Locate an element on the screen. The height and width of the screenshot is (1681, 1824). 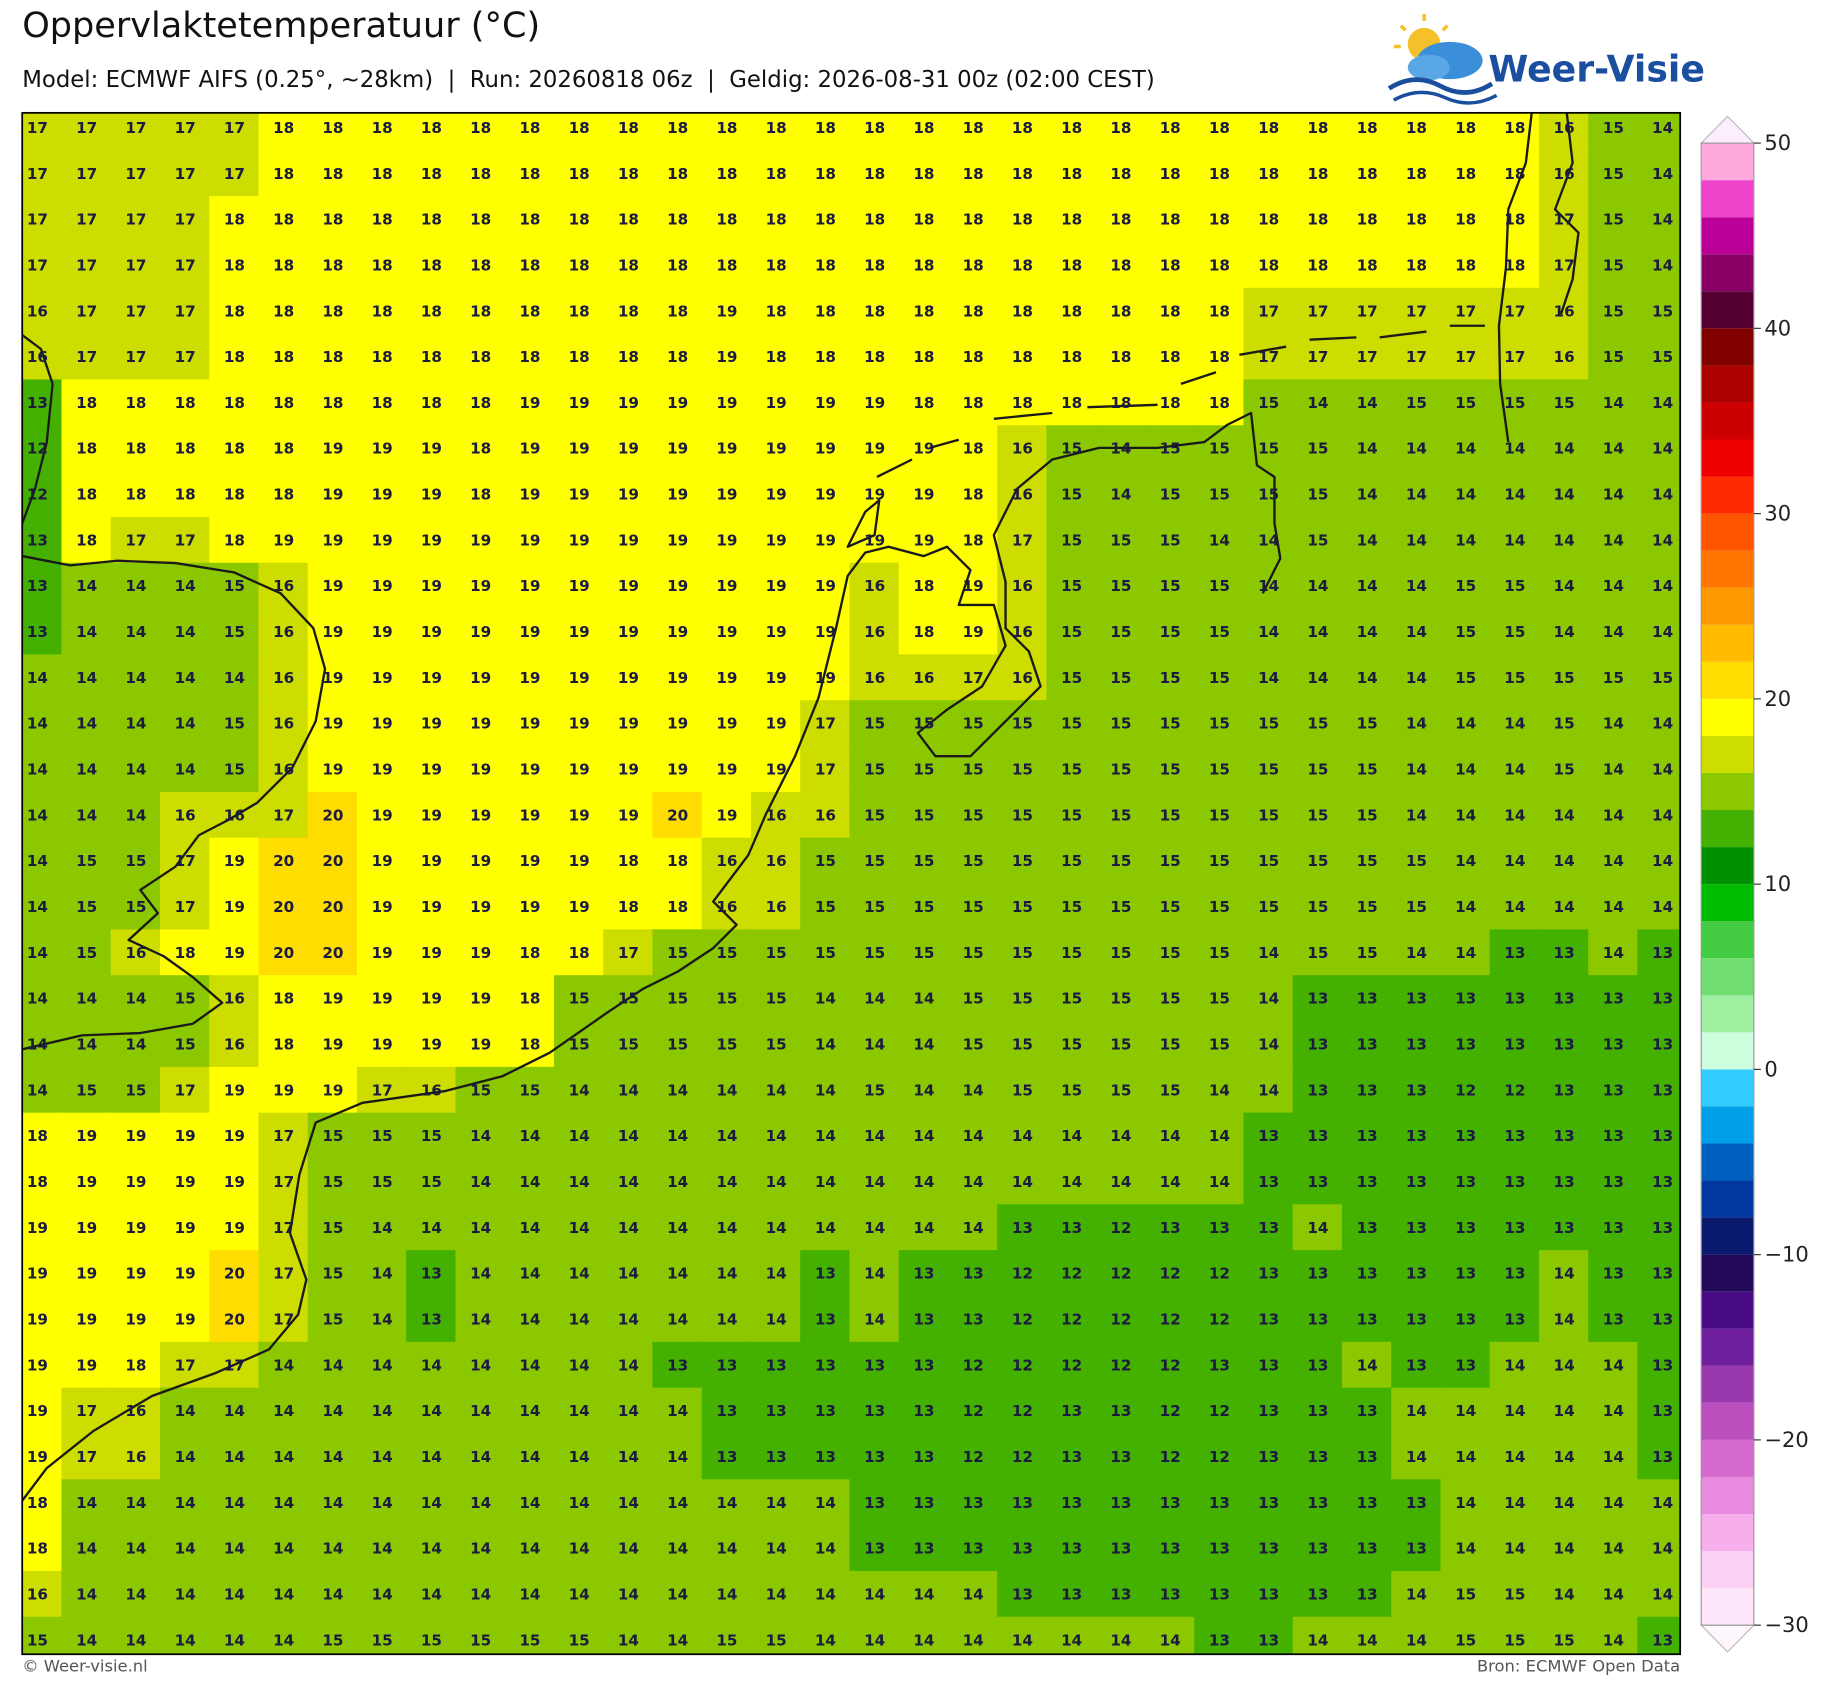
temperature-label: 17 is located at coordinates (382, 1090).